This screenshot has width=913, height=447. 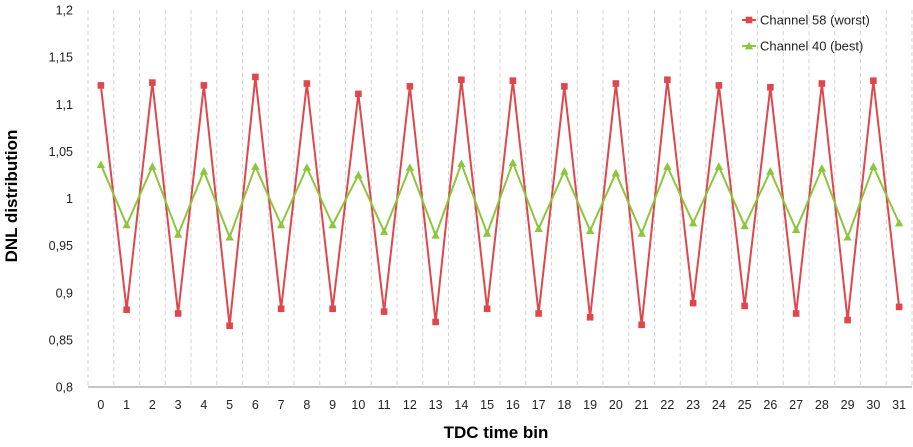 What do you see at coordinates (229, 405) in the screenshot?
I see `x-tick-label: 5` at bounding box center [229, 405].